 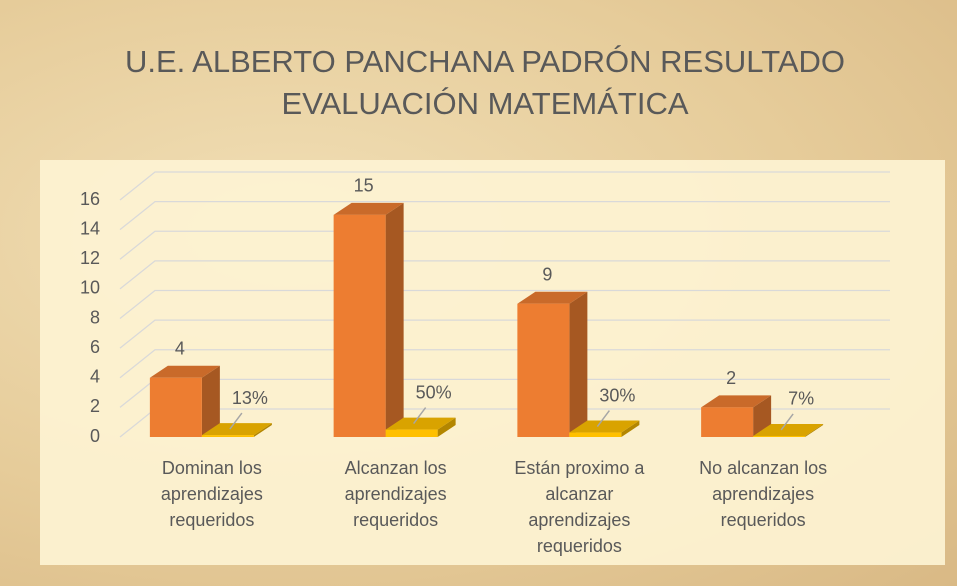 I want to click on x-tick-label: Dominan los aprendizajes requeridos, so click(x=211, y=494).